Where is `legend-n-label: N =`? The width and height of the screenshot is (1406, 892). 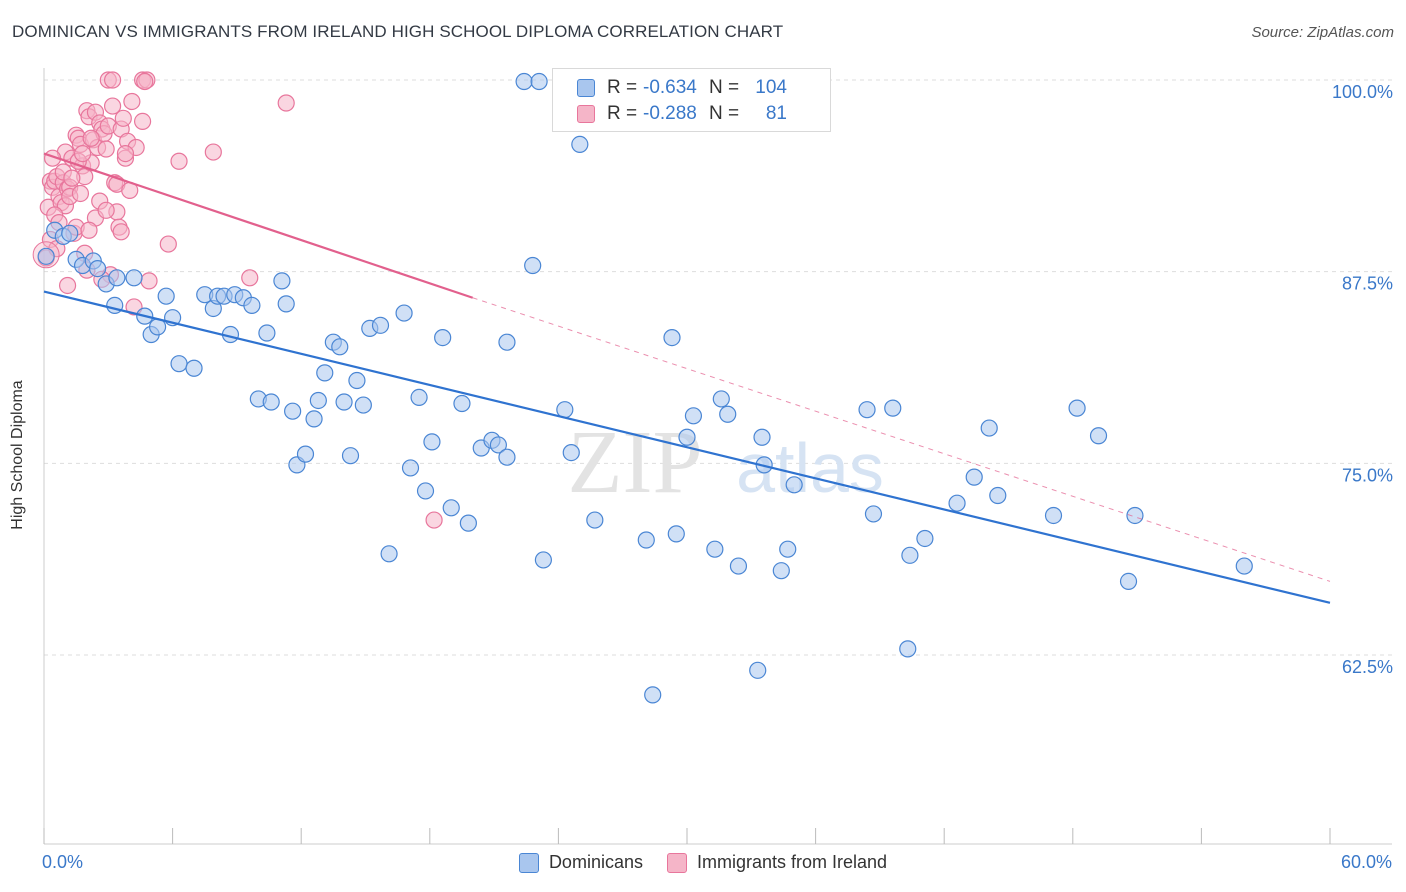
legend-n-label: N = is located at coordinates (724, 87).